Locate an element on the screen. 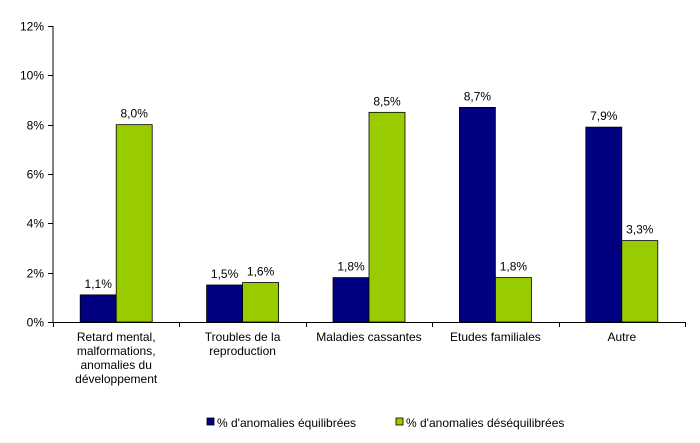  y-tick-label: 10% is located at coordinates (32, 76).